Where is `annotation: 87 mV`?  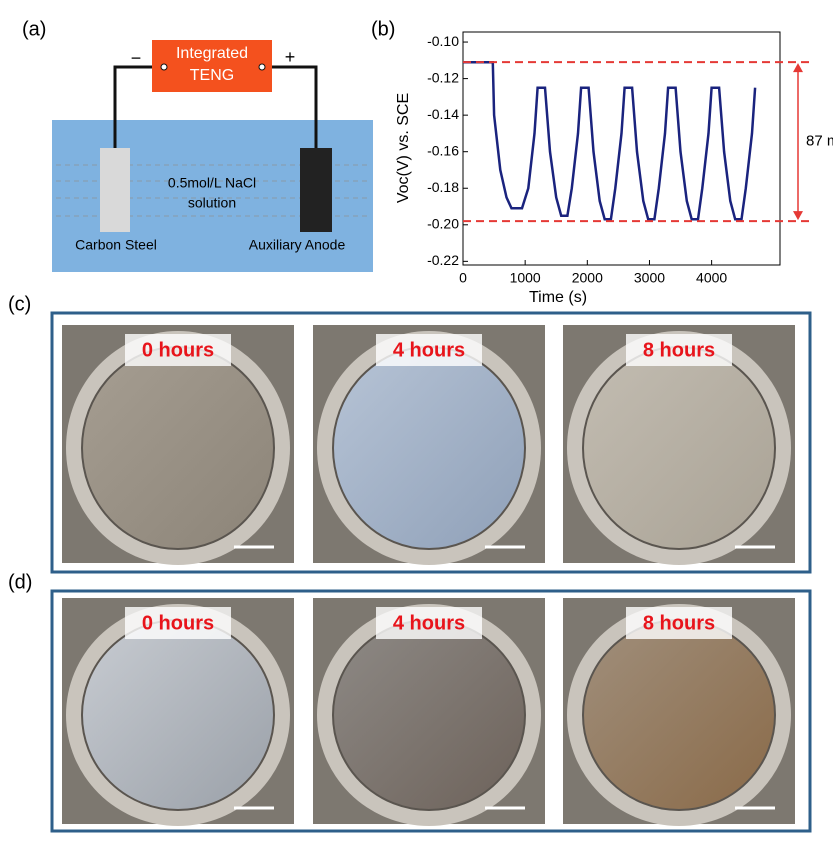 annotation: 87 mV is located at coordinates (819, 141).